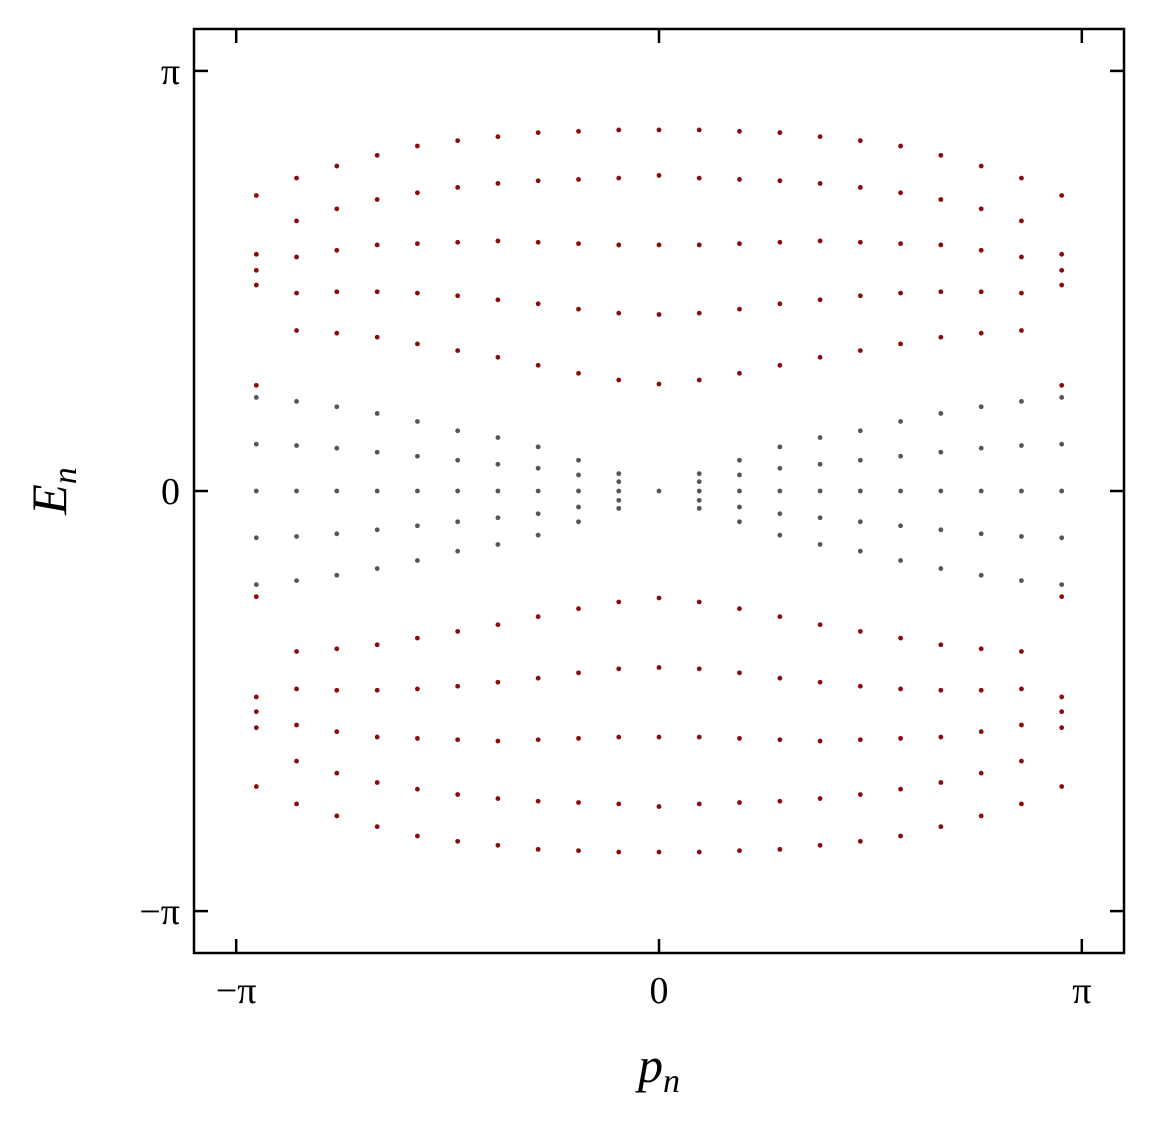 The image size is (1154, 1121). What do you see at coordinates (671, 1081) in the screenshot?
I see `x-axis-label-sub: n` at bounding box center [671, 1081].